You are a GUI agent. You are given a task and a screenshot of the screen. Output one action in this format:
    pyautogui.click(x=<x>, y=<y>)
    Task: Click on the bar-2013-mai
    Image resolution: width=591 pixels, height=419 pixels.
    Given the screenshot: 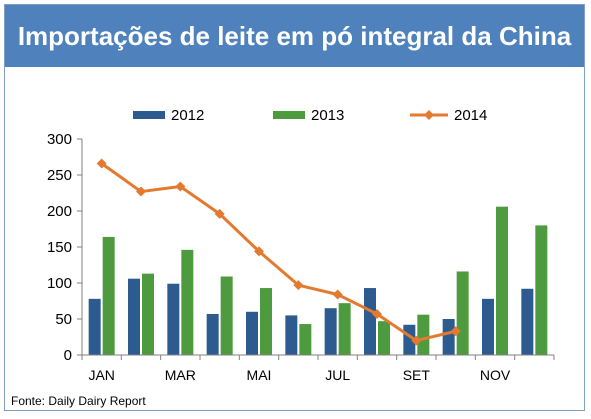 What is the action you would take?
    pyautogui.click(x=266, y=321)
    